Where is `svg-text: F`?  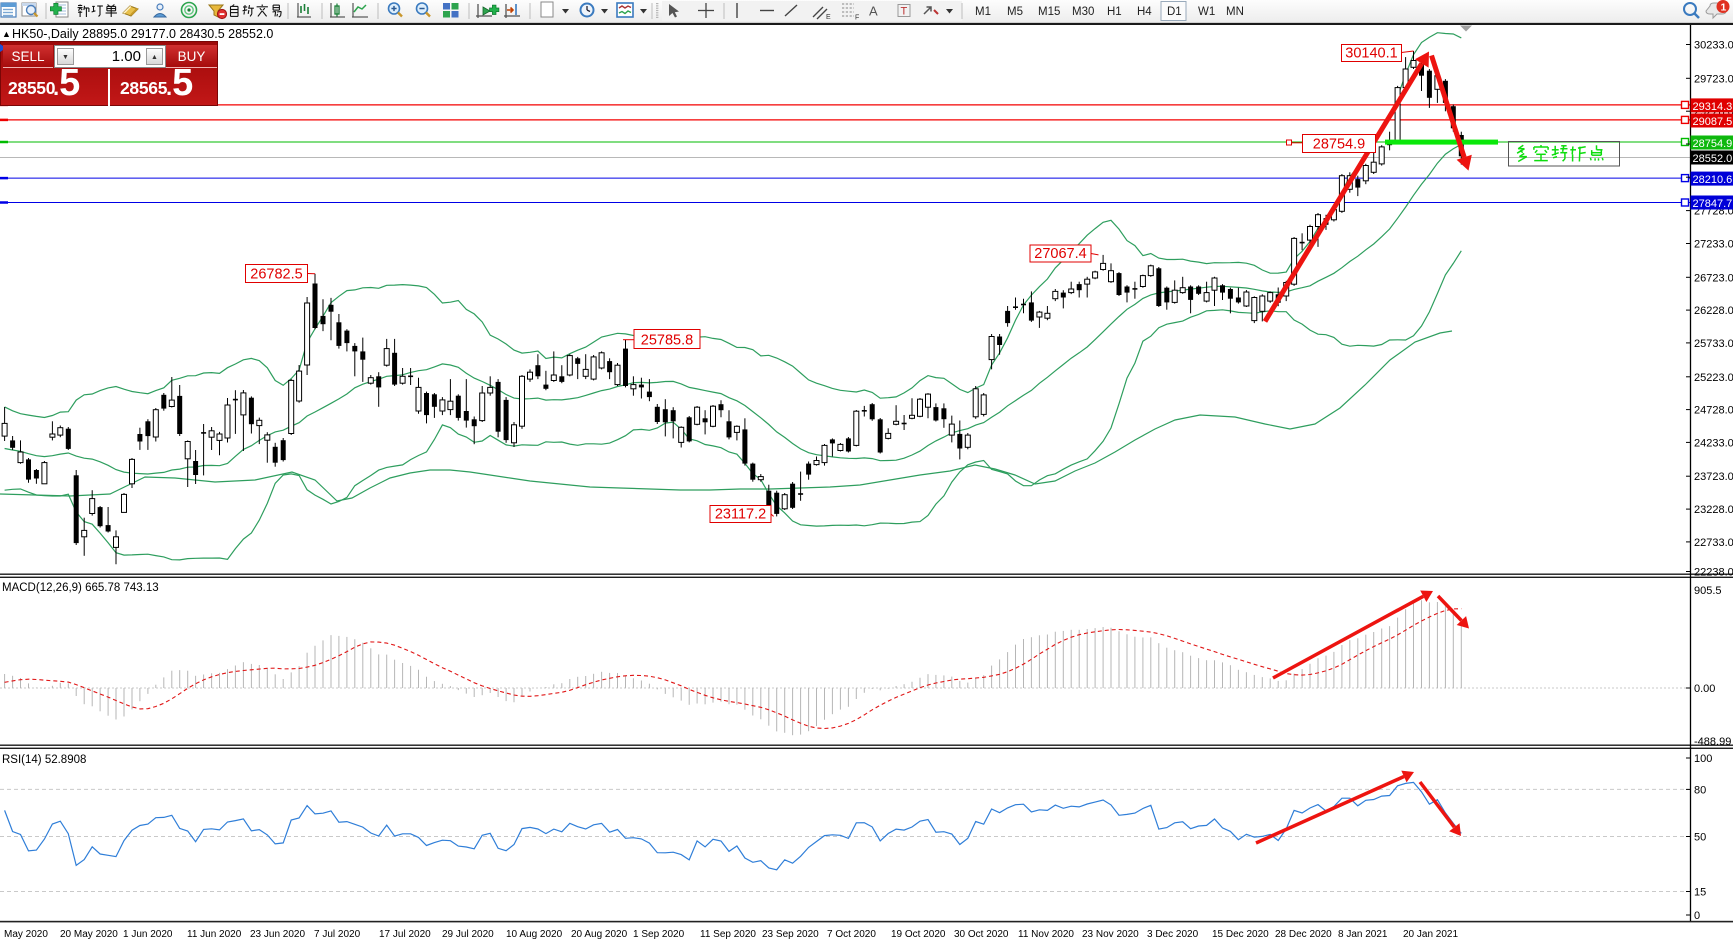
svg-text: F is located at coordinates (857, 18).